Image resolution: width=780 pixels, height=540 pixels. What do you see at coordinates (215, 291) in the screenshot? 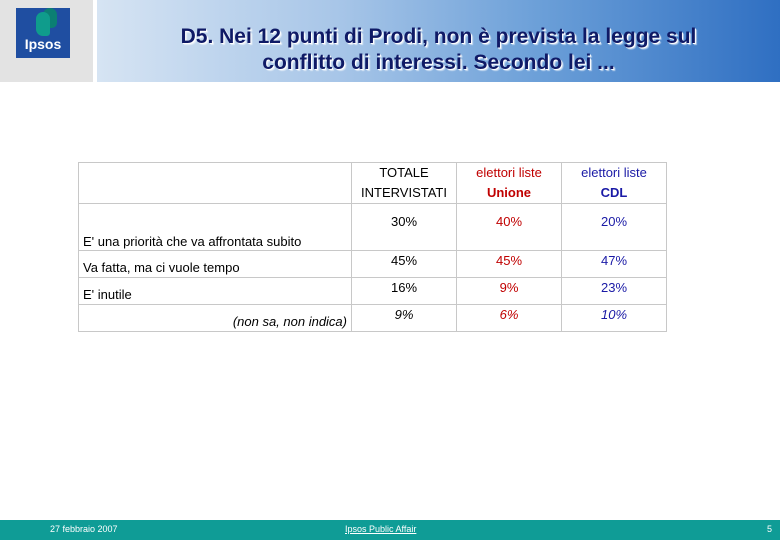
I see `row-label: E' inutile` at bounding box center [215, 291].